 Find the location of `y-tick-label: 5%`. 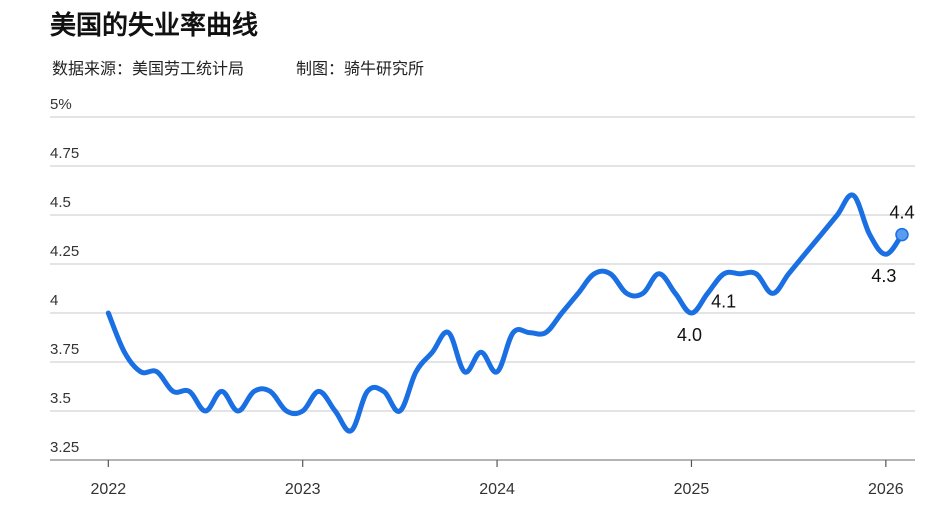

y-tick-label: 5% is located at coordinates (61, 104).